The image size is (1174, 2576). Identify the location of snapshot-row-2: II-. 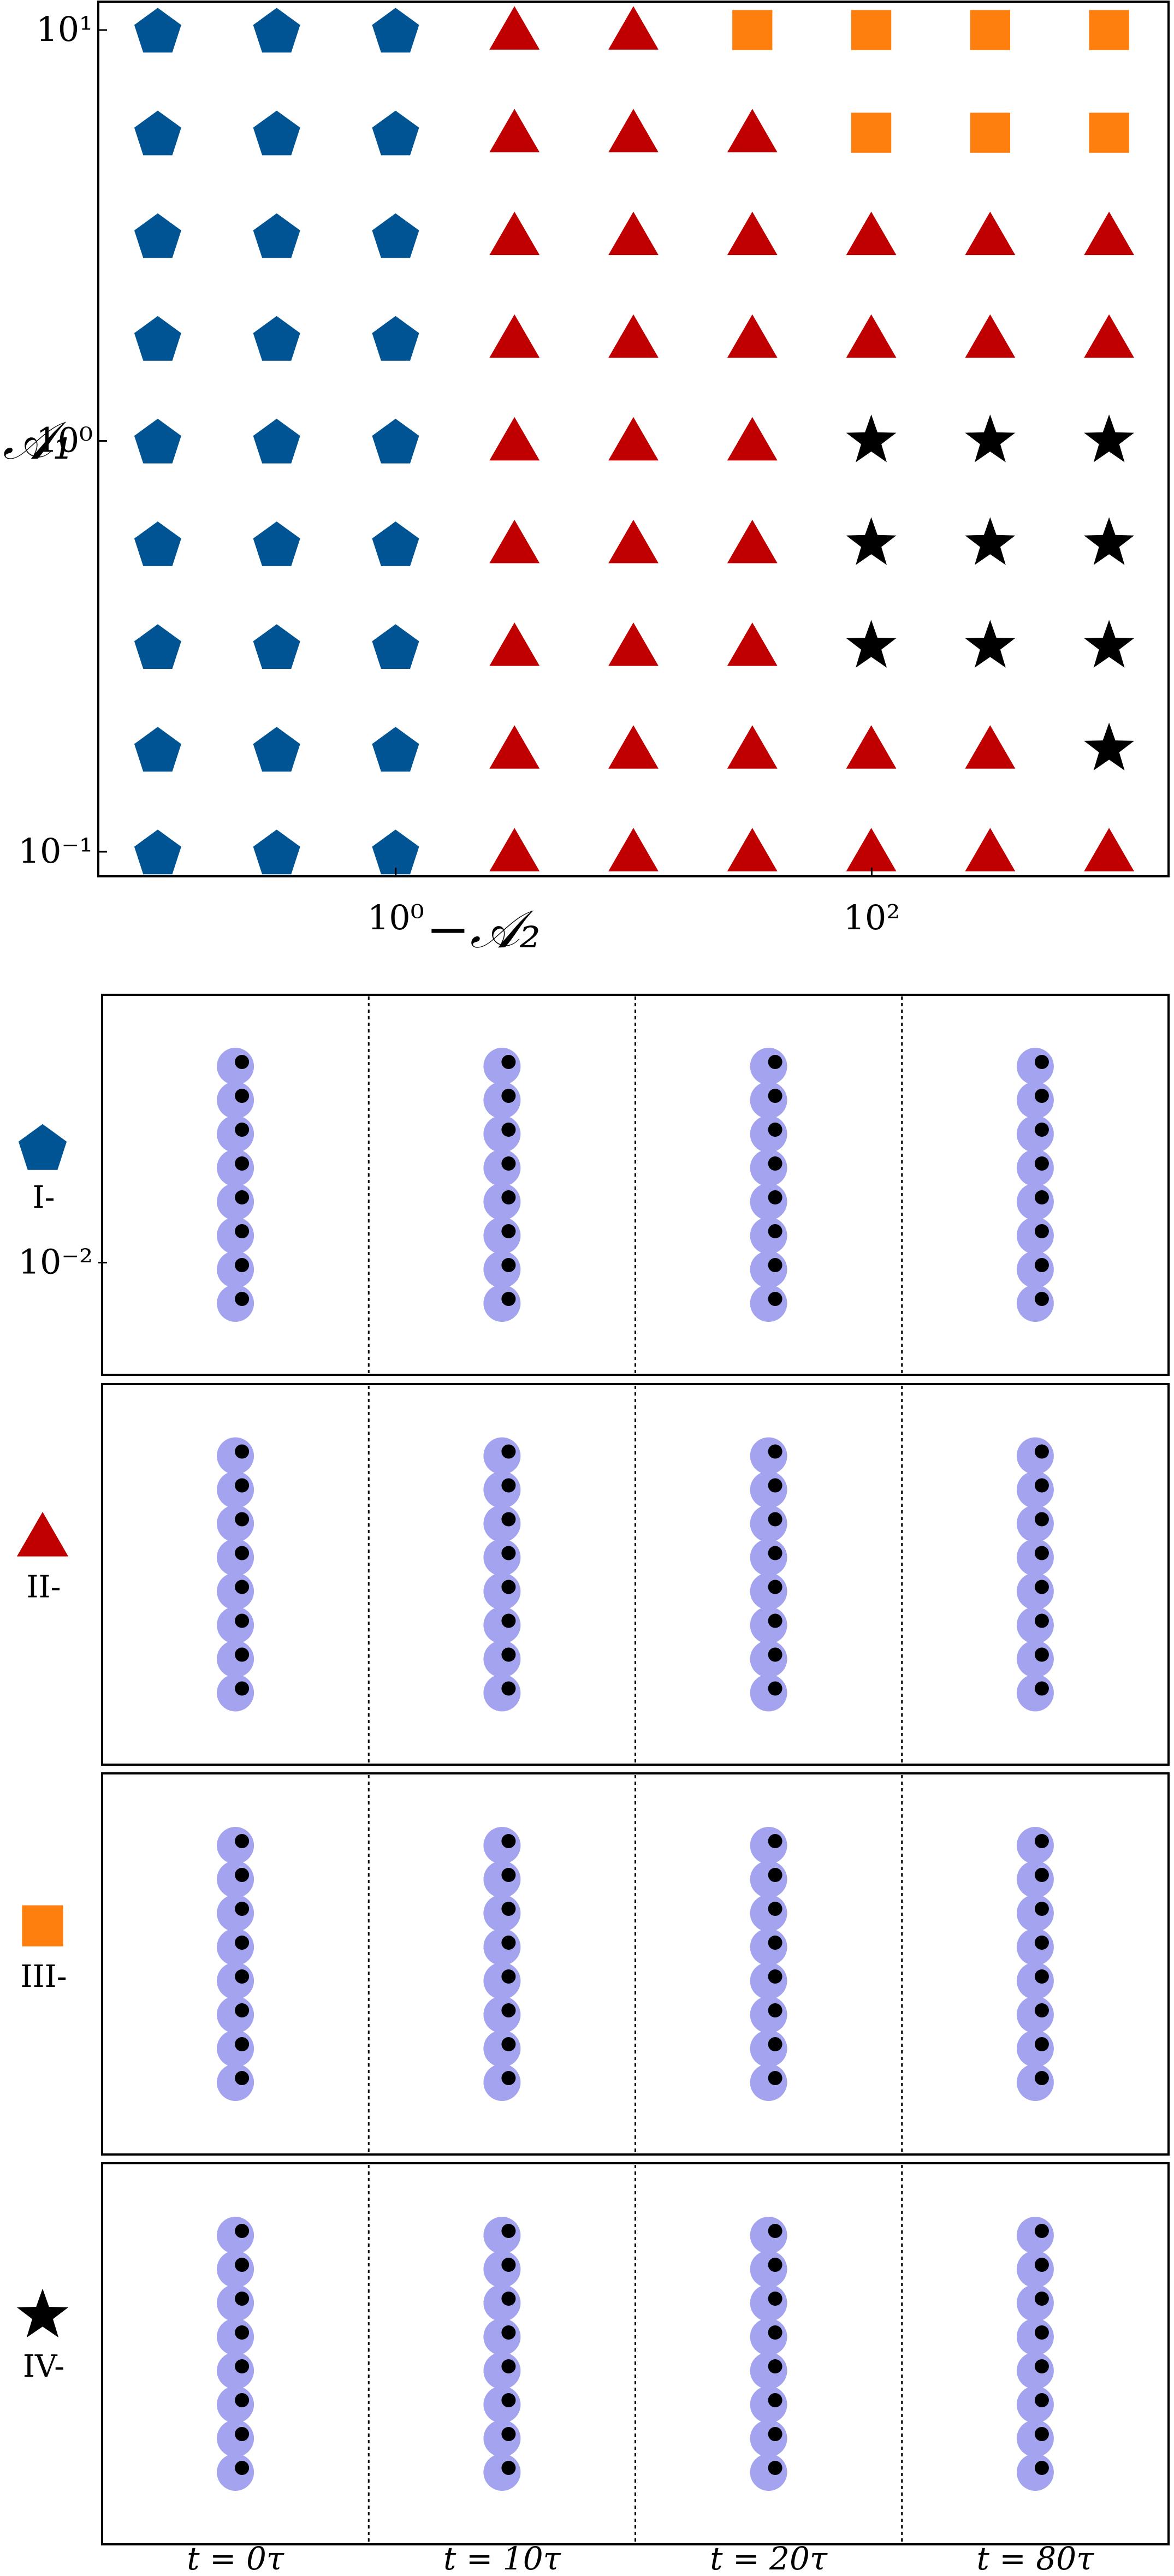
(593, 1574).